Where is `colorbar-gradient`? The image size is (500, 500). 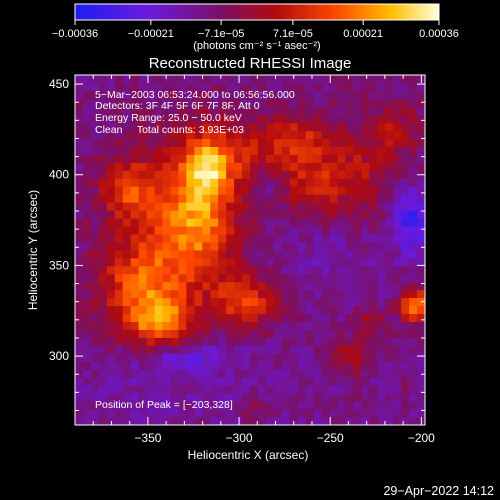
colorbar-gradient is located at coordinates (257, 12).